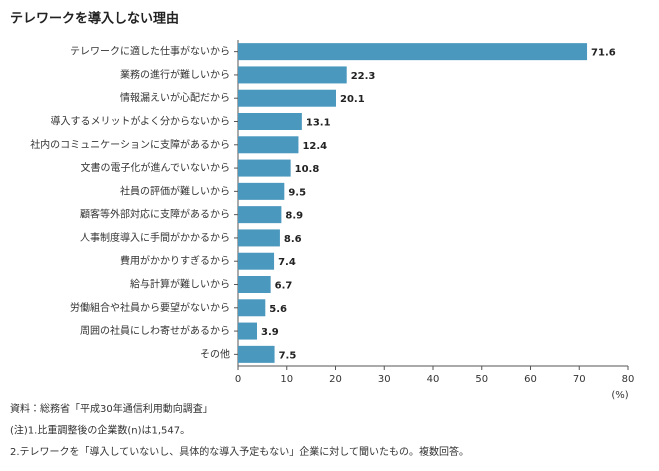 This screenshot has height=471, width=659. What do you see at coordinates (286, 379) in the screenshot?
I see `x-tick-label: 10` at bounding box center [286, 379].